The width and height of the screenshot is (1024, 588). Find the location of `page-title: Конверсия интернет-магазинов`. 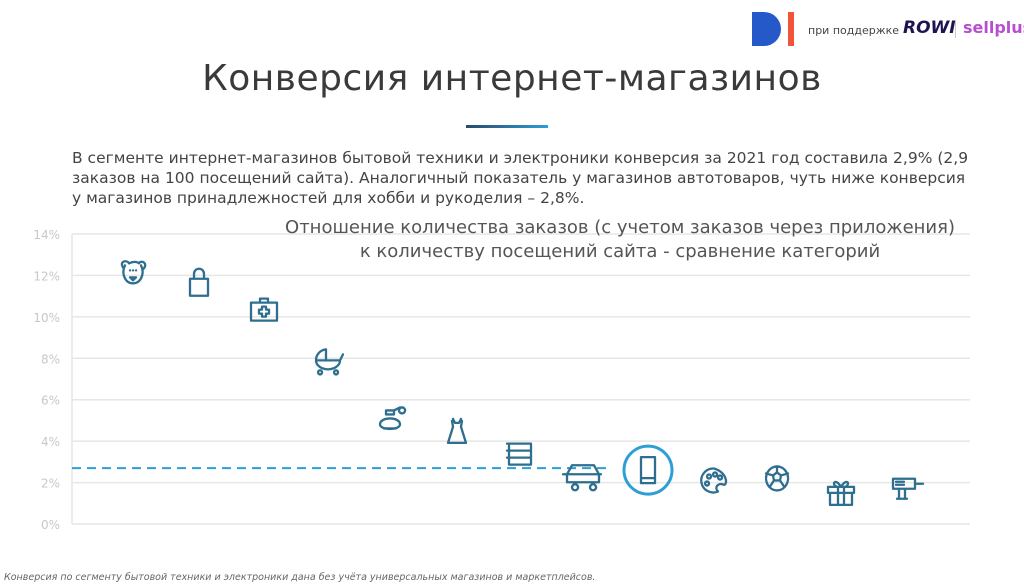

page-title: Конверсия интернет-магазинов is located at coordinates (512, 78).